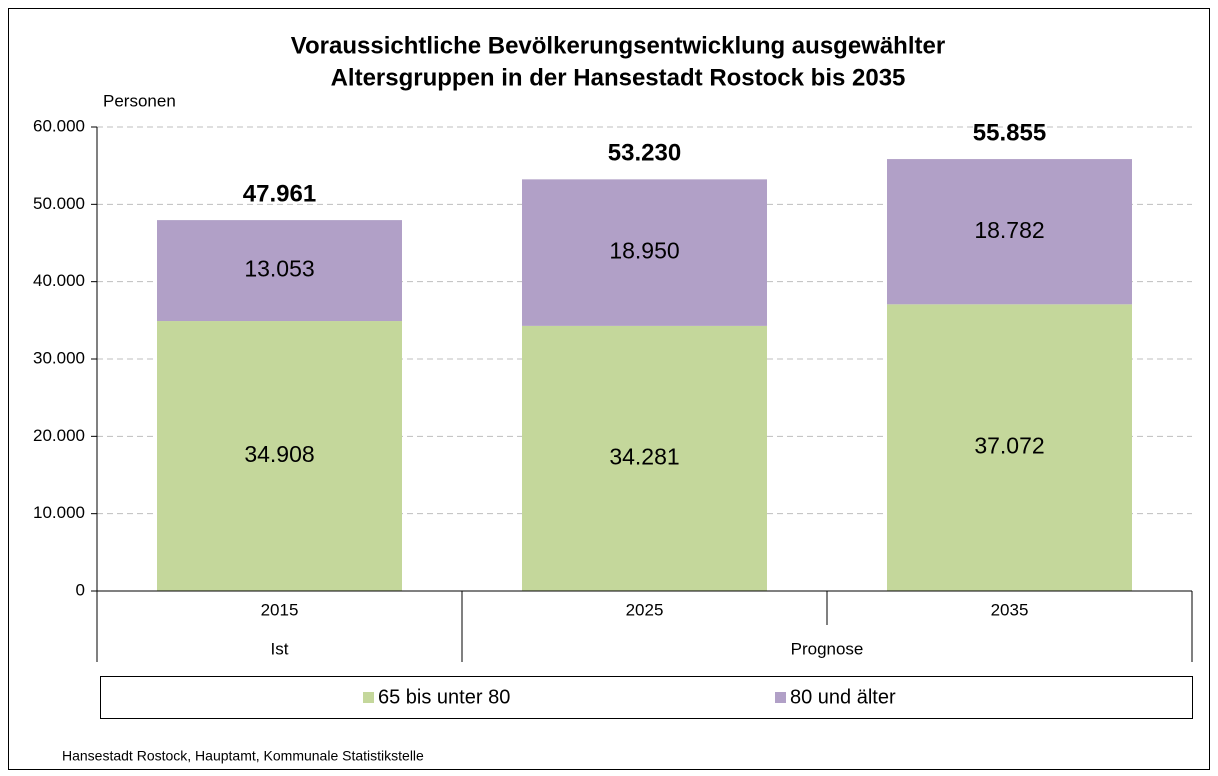  I want to click on total-label: 53.230, so click(644, 153).